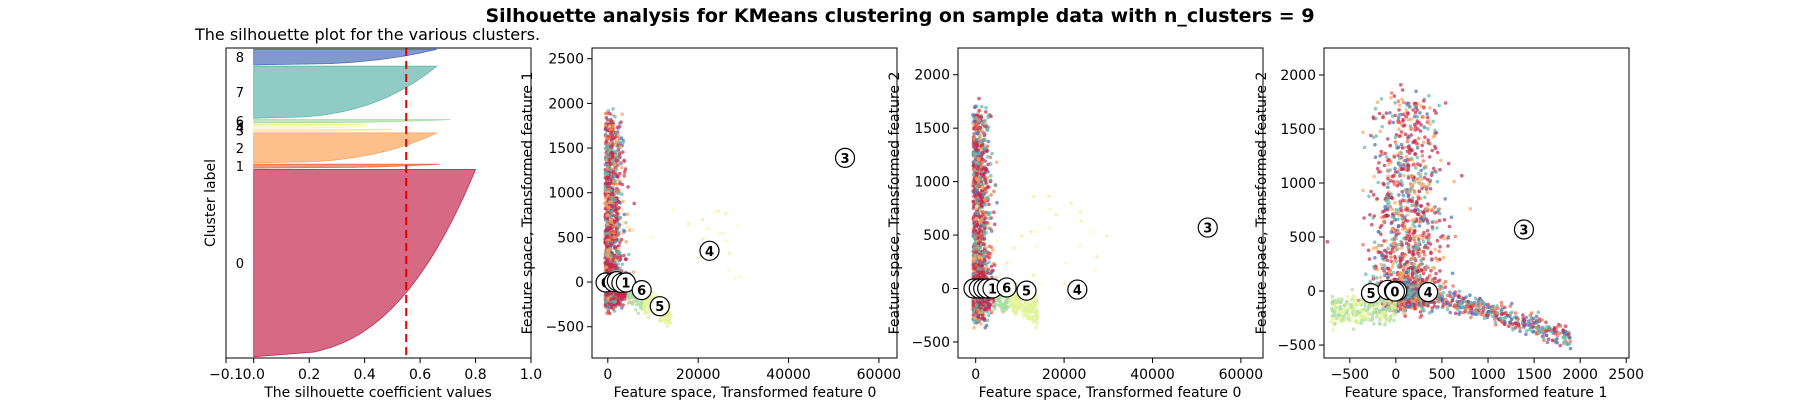 The width and height of the screenshot is (1800, 400). What do you see at coordinates (1064, 375) in the screenshot?
I see `x-tick-label: 20000` at bounding box center [1064, 375].